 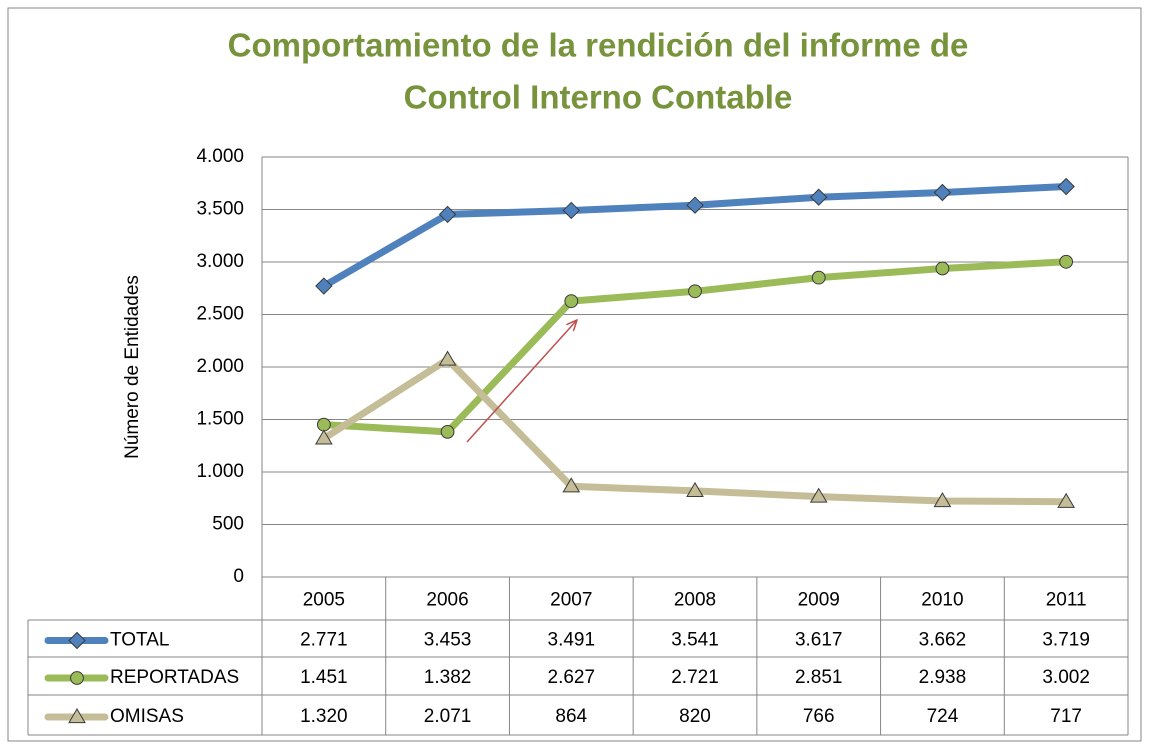 What do you see at coordinates (571, 600) in the screenshot?
I see `x-tick-label: 2007` at bounding box center [571, 600].